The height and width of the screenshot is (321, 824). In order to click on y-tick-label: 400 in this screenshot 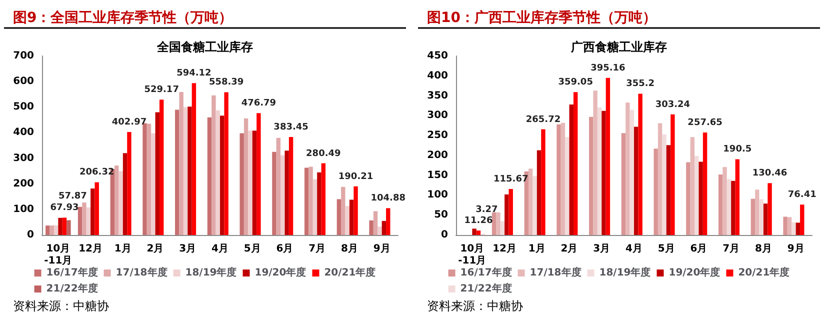, I will do `click(23, 132)`.